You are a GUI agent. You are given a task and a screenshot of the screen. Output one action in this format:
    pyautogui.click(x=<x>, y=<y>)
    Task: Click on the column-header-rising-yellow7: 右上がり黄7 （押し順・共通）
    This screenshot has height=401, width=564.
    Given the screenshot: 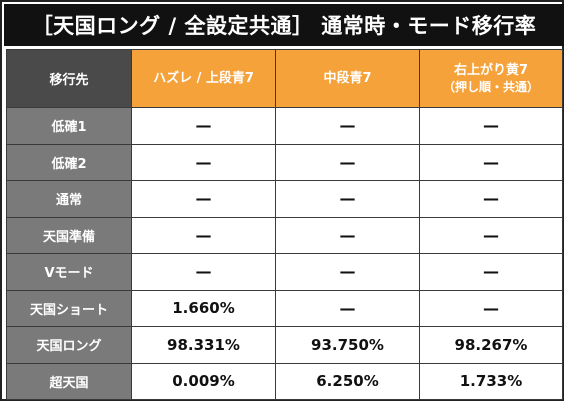 What is the action you would take?
    pyautogui.click(x=491, y=78)
    